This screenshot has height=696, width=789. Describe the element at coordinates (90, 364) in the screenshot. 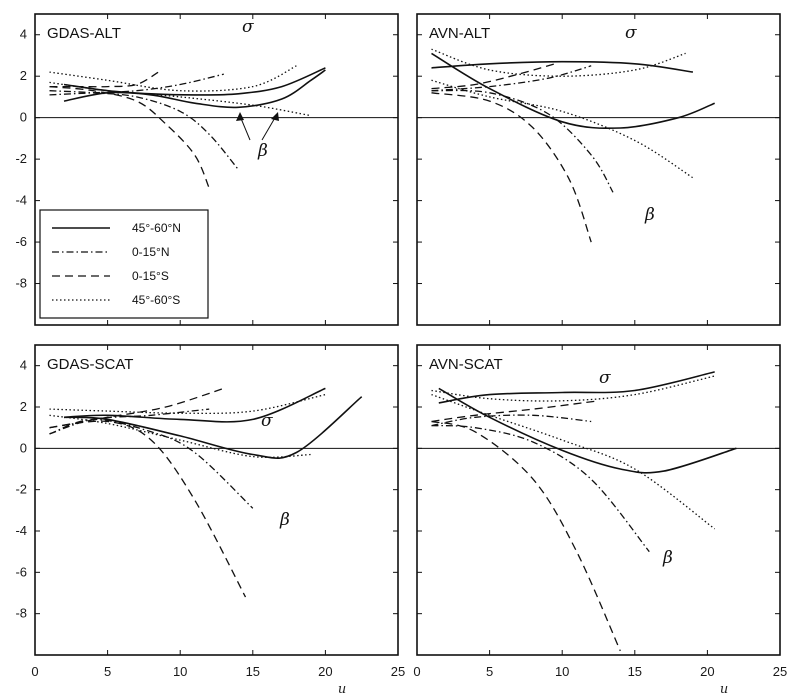

I see `panel-title: GDAS-SCAT` at that location.